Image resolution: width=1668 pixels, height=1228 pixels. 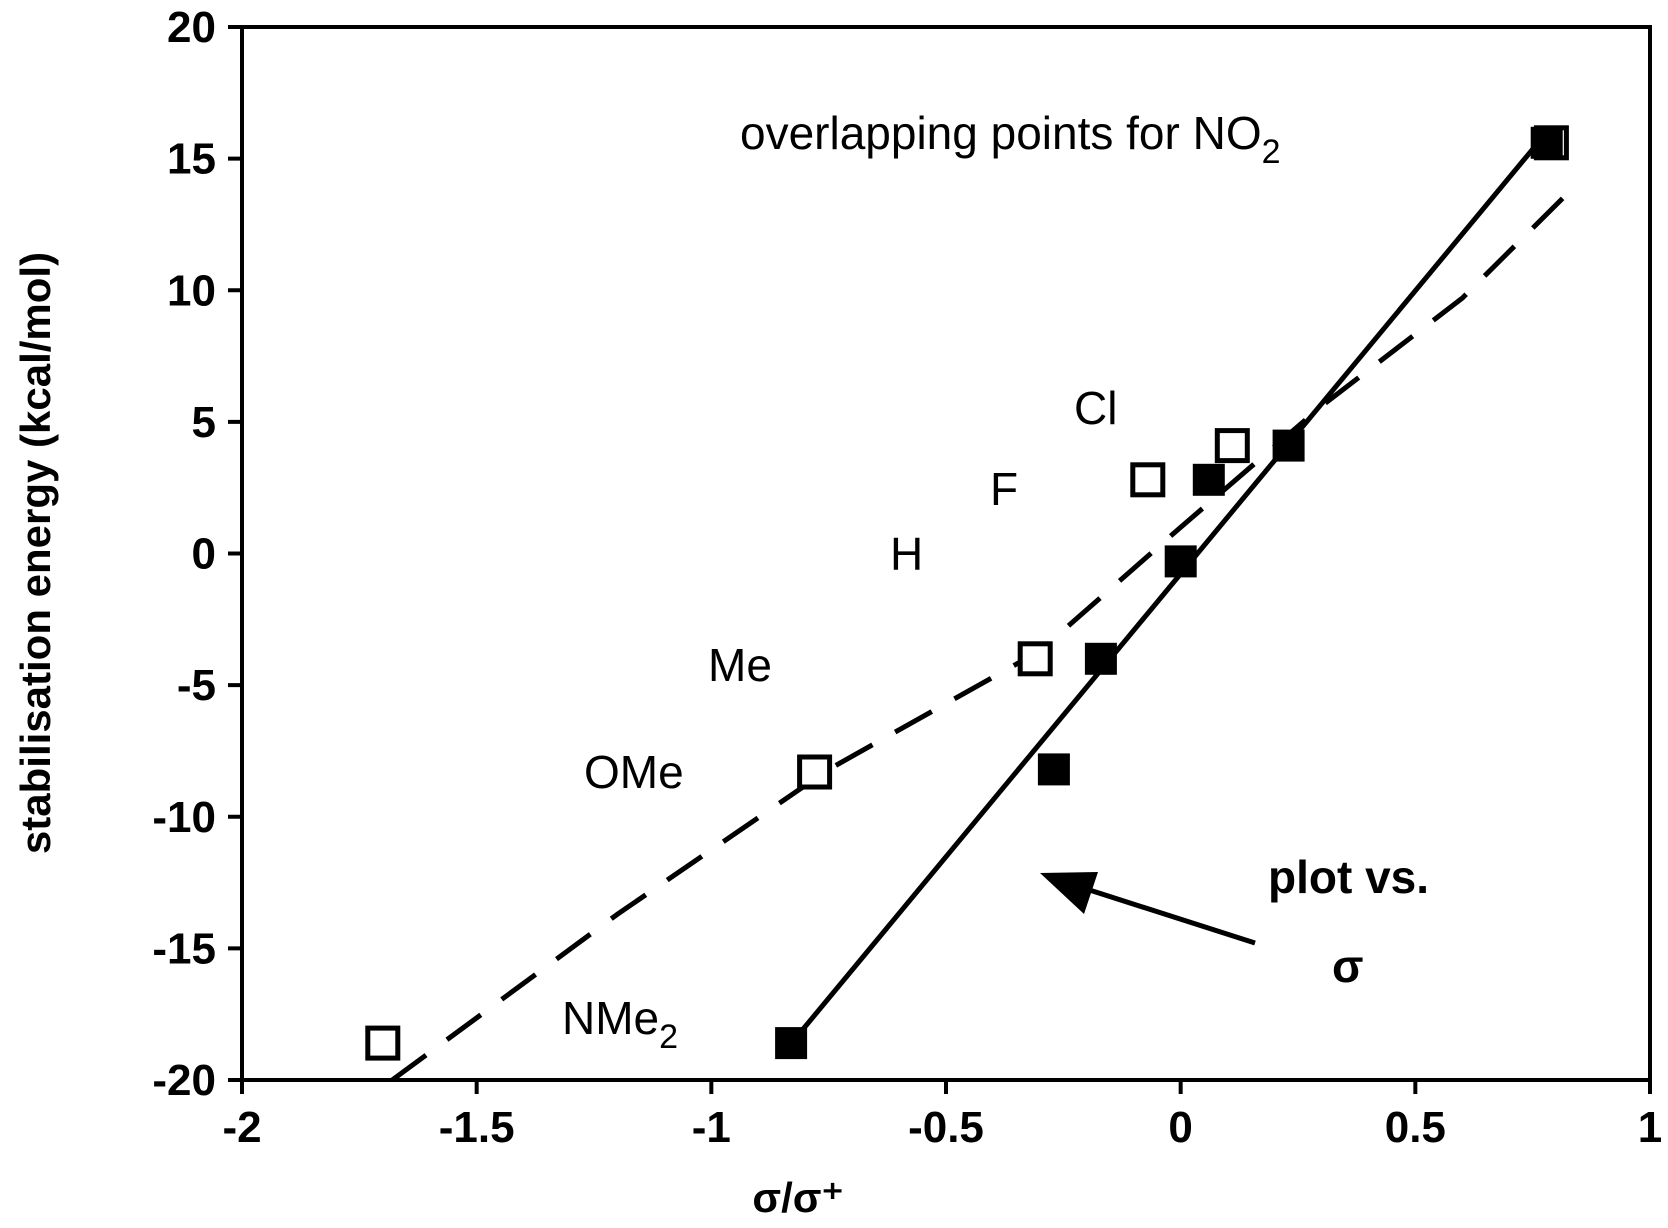 I want to click on label-f: F, so click(x=1004, y=489).